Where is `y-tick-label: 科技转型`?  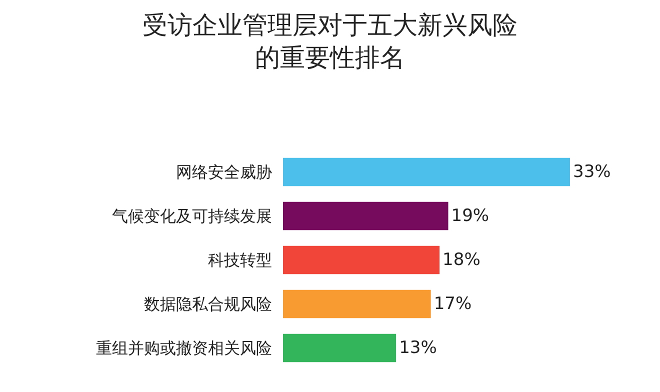
y-tick-label: 科技转型 is located at coordinates (240, 260).